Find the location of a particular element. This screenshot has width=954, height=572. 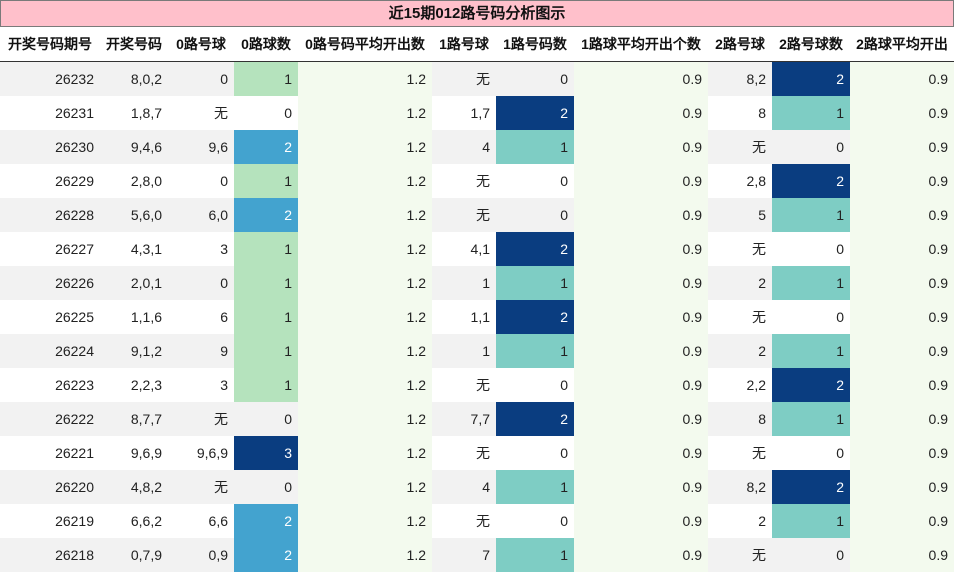

cell-issue: 26228 is located at coordinates (50, 215).